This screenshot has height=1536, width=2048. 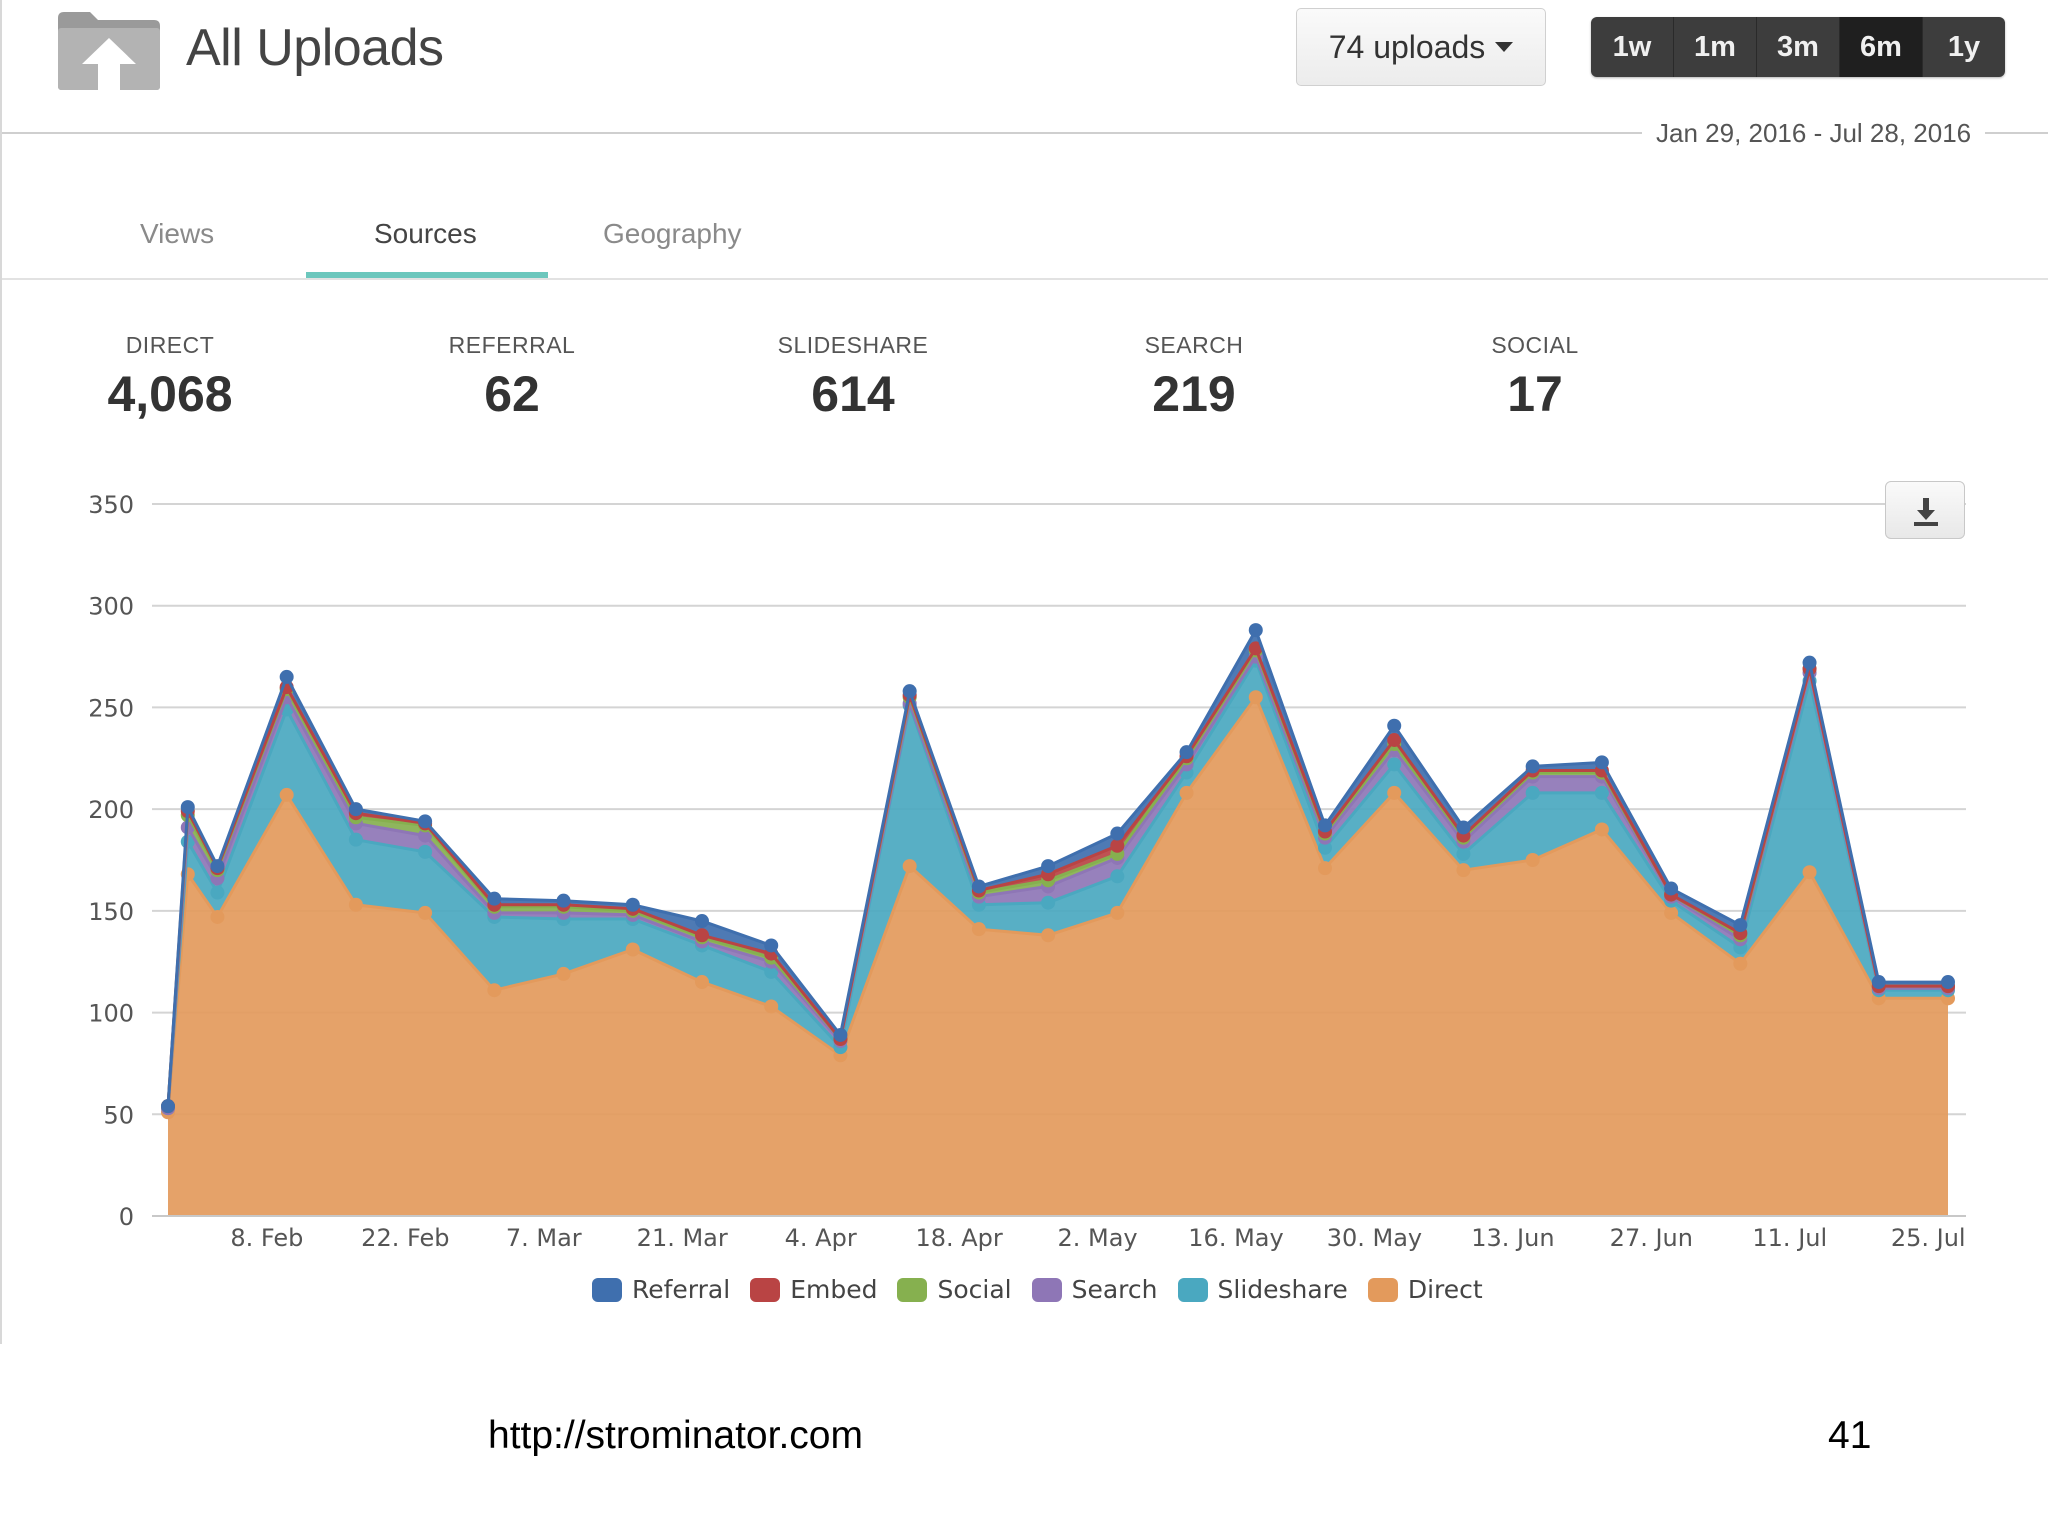 What do you see at coordinates (974, 1289) in the screenshot?
I see `legend-label: Social` at bounding box center [974, 1289].